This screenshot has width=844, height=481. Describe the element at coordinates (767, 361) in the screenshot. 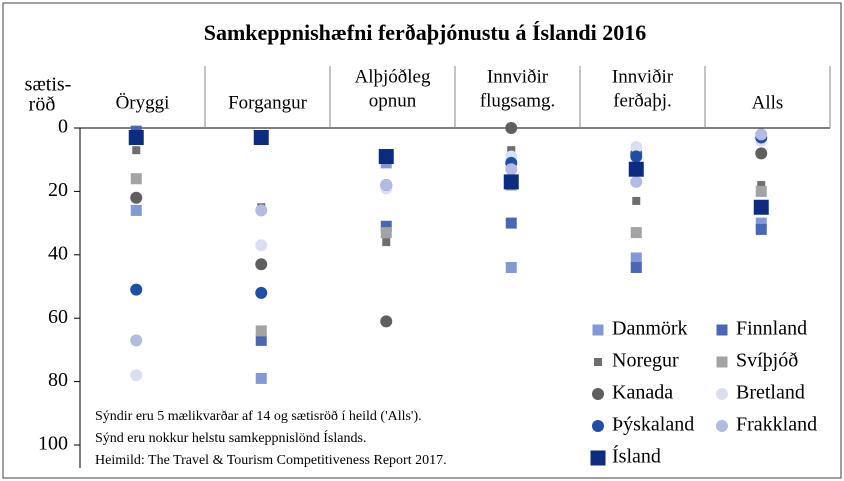

I see `legend-label: Svíþjóð` at that location.